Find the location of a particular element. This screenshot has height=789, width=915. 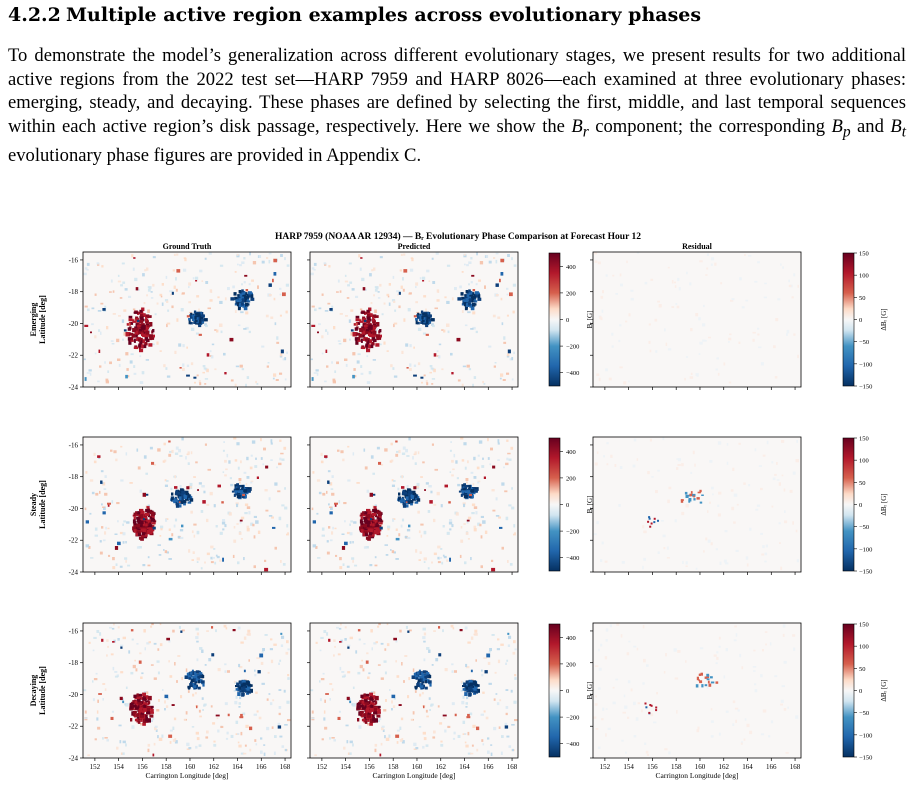

x-tick-label: 160 is located at coordinates (190, 767).